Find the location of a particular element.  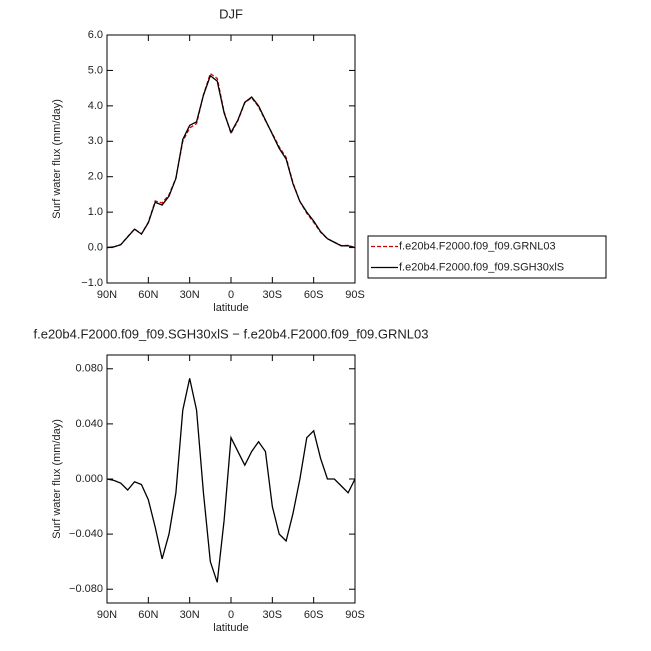

y-tick-label: 3.0 is located at coordinates (95, 141).